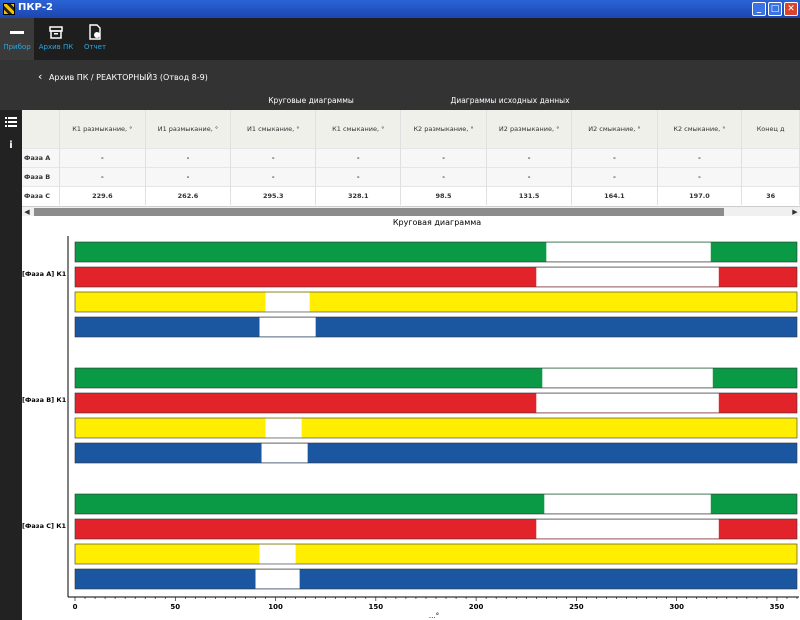 The image size is (800, 620). What do you see at coordinates (759, 9) in the screenshot?
I see `minimize-button: _` at bounding box center [759, 9].